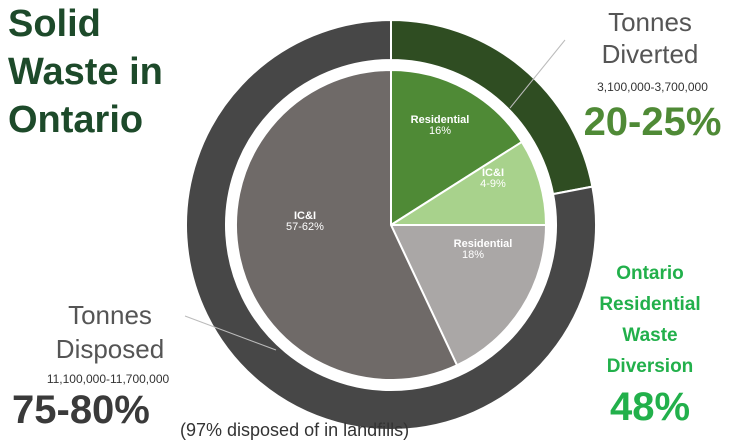 This screenshot has width=748, height=443. I want to click on ring-category: Tonnes Diverted, so click(650, 38).